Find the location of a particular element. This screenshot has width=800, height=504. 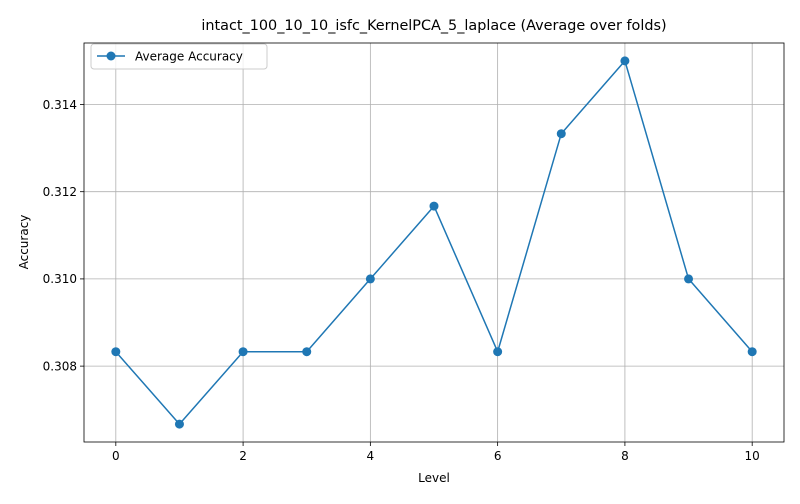

y-tick-label: 0.312 is located at coordinates (60, 192).